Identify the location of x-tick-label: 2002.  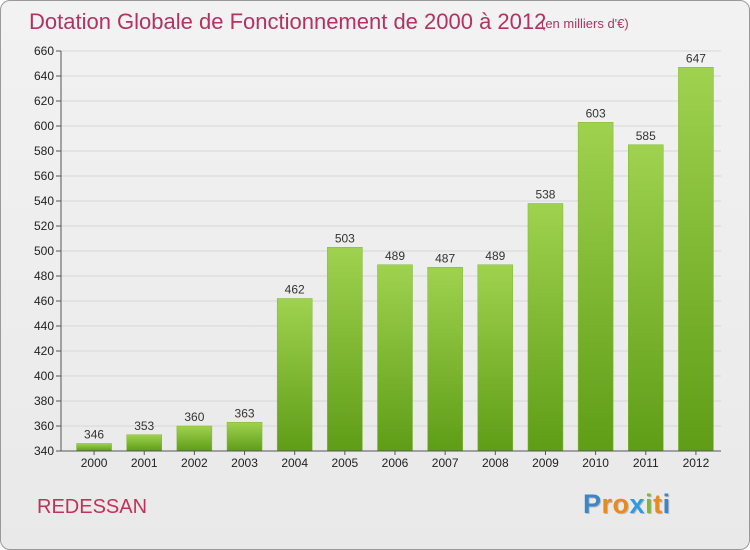
(194, 463).